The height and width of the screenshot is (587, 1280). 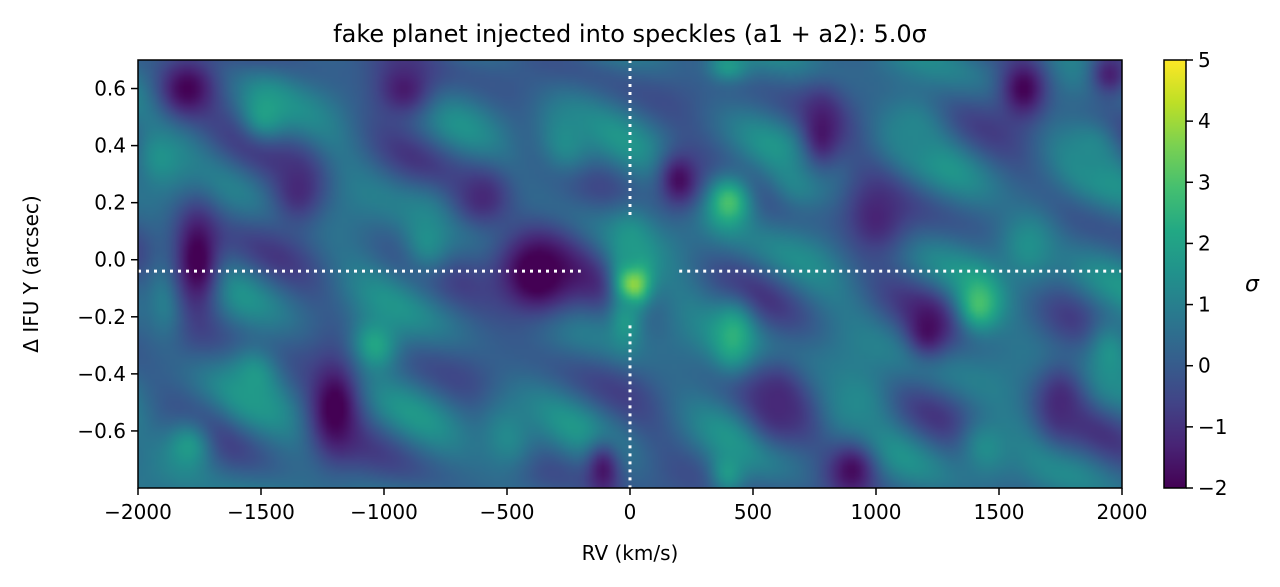 What do you see at coordinates (1204, 121) in the screenshot?
I see `colorbar-tick-label: 4` at bounding box center [1204, 121].